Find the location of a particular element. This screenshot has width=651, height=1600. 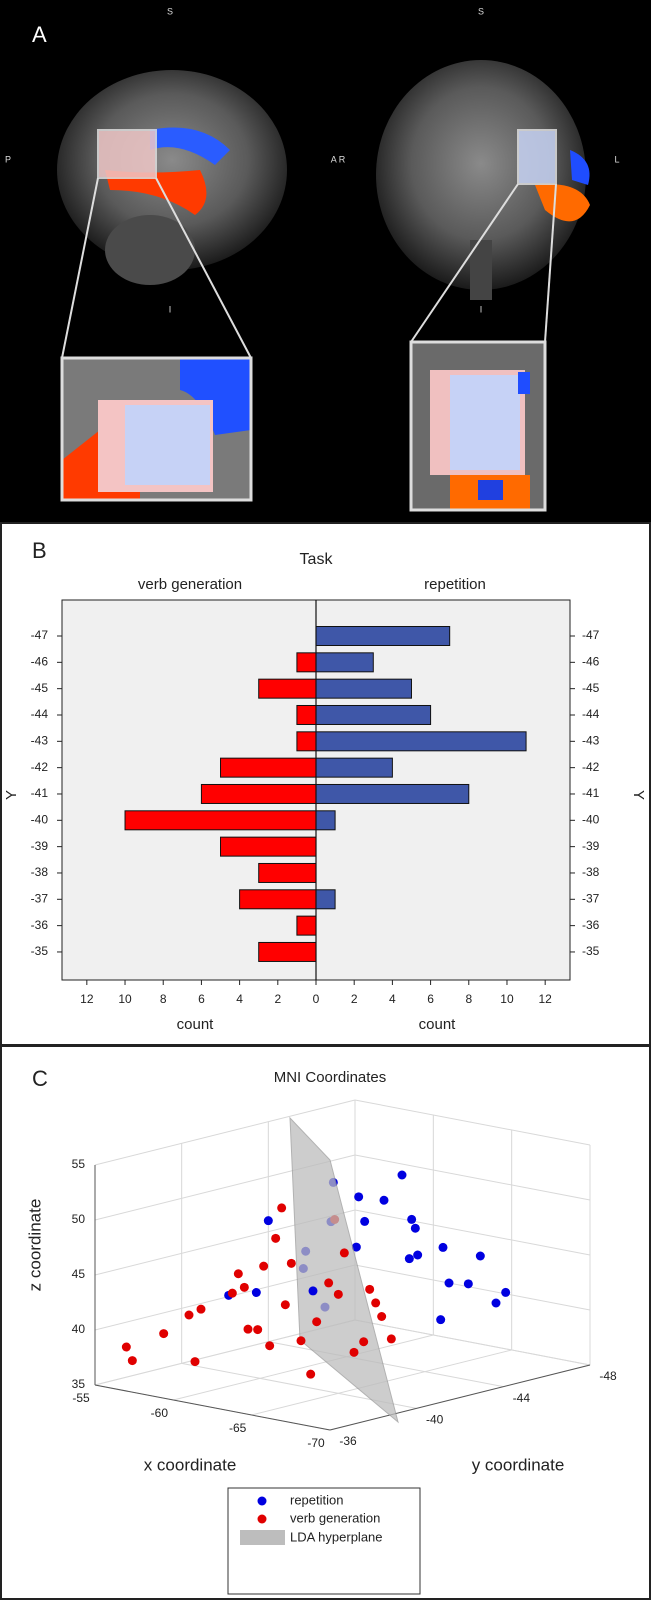

y-axis-label: y coordinate is located at coordinates (518, 1464).